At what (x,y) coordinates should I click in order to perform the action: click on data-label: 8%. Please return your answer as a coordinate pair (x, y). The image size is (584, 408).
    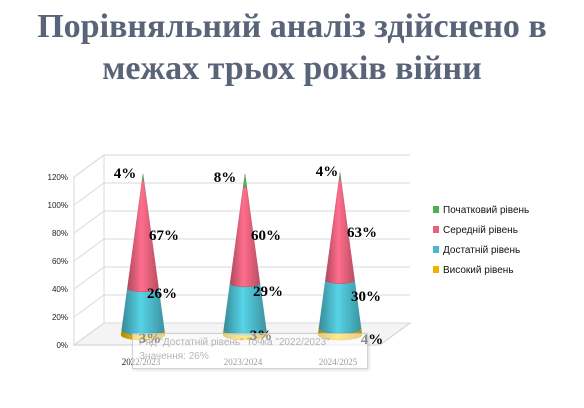
    Looking at the image, I should click on (225, 178).